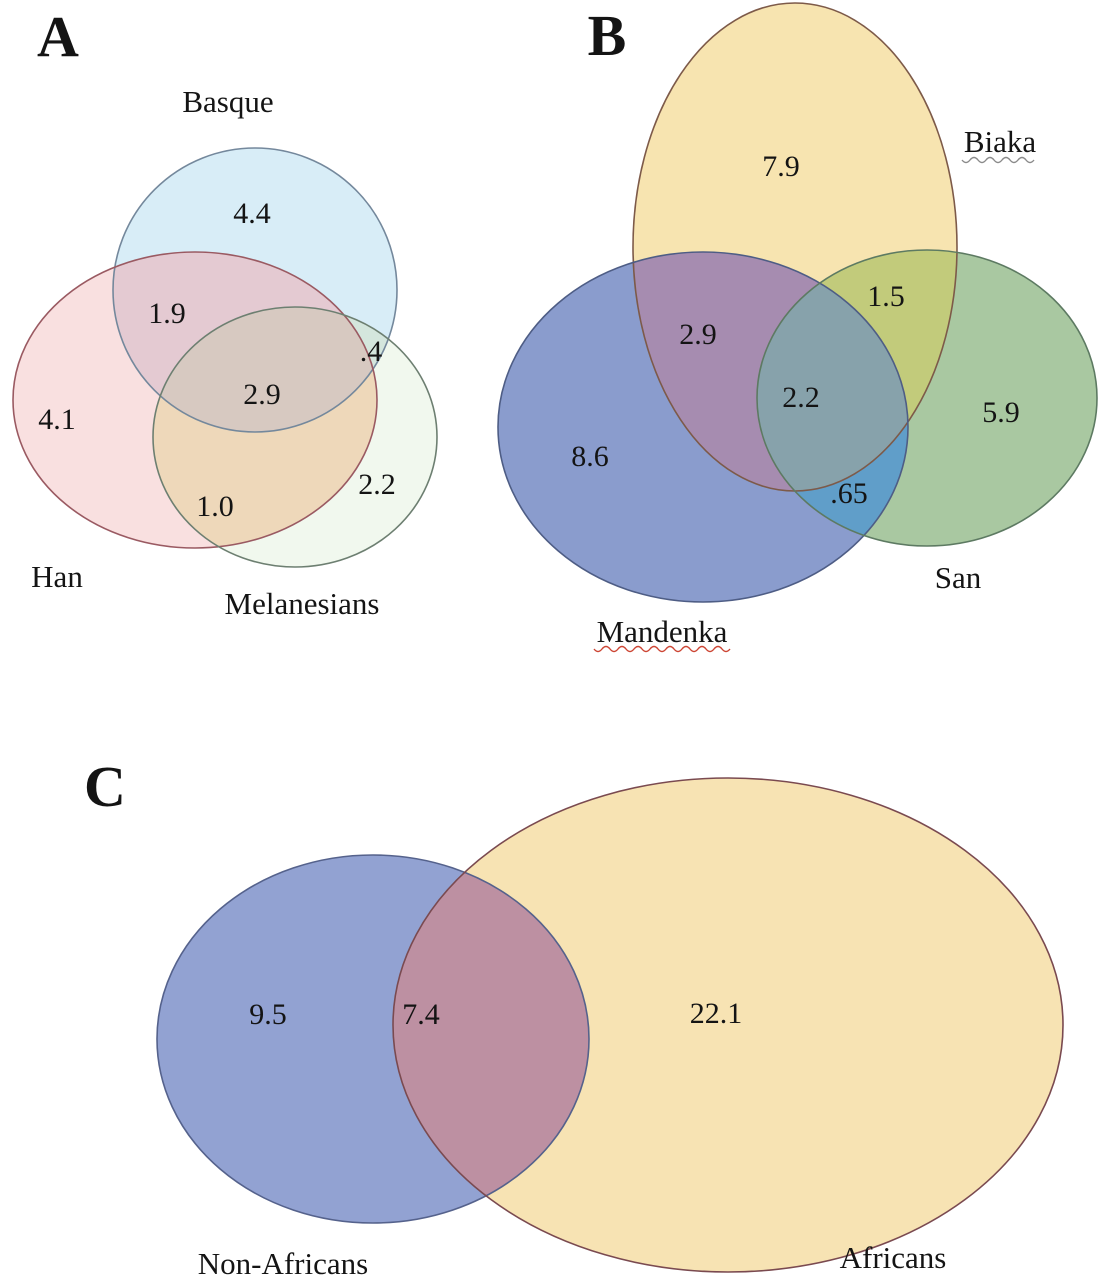 The height and width of the screenshot is (1280, 1119). Describe the element at coordinates (998, 160) in the screenshot. I see `biaka-spellcheck-underline` at that location.